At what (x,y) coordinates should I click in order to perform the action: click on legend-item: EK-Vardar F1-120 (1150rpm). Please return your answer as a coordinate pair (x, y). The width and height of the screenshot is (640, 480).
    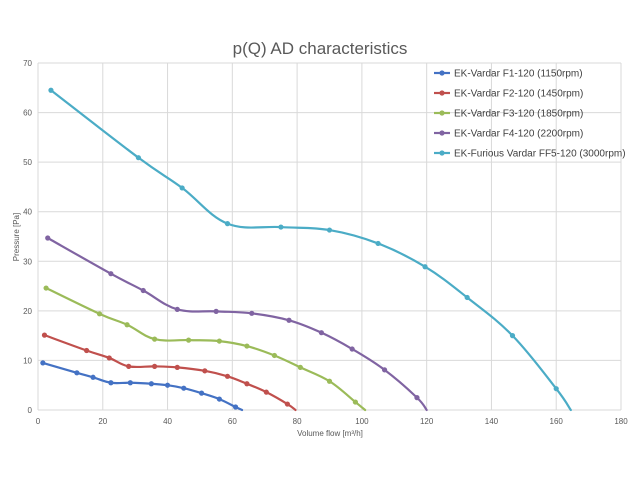
    Looking at the image, I should click on (508, 74).